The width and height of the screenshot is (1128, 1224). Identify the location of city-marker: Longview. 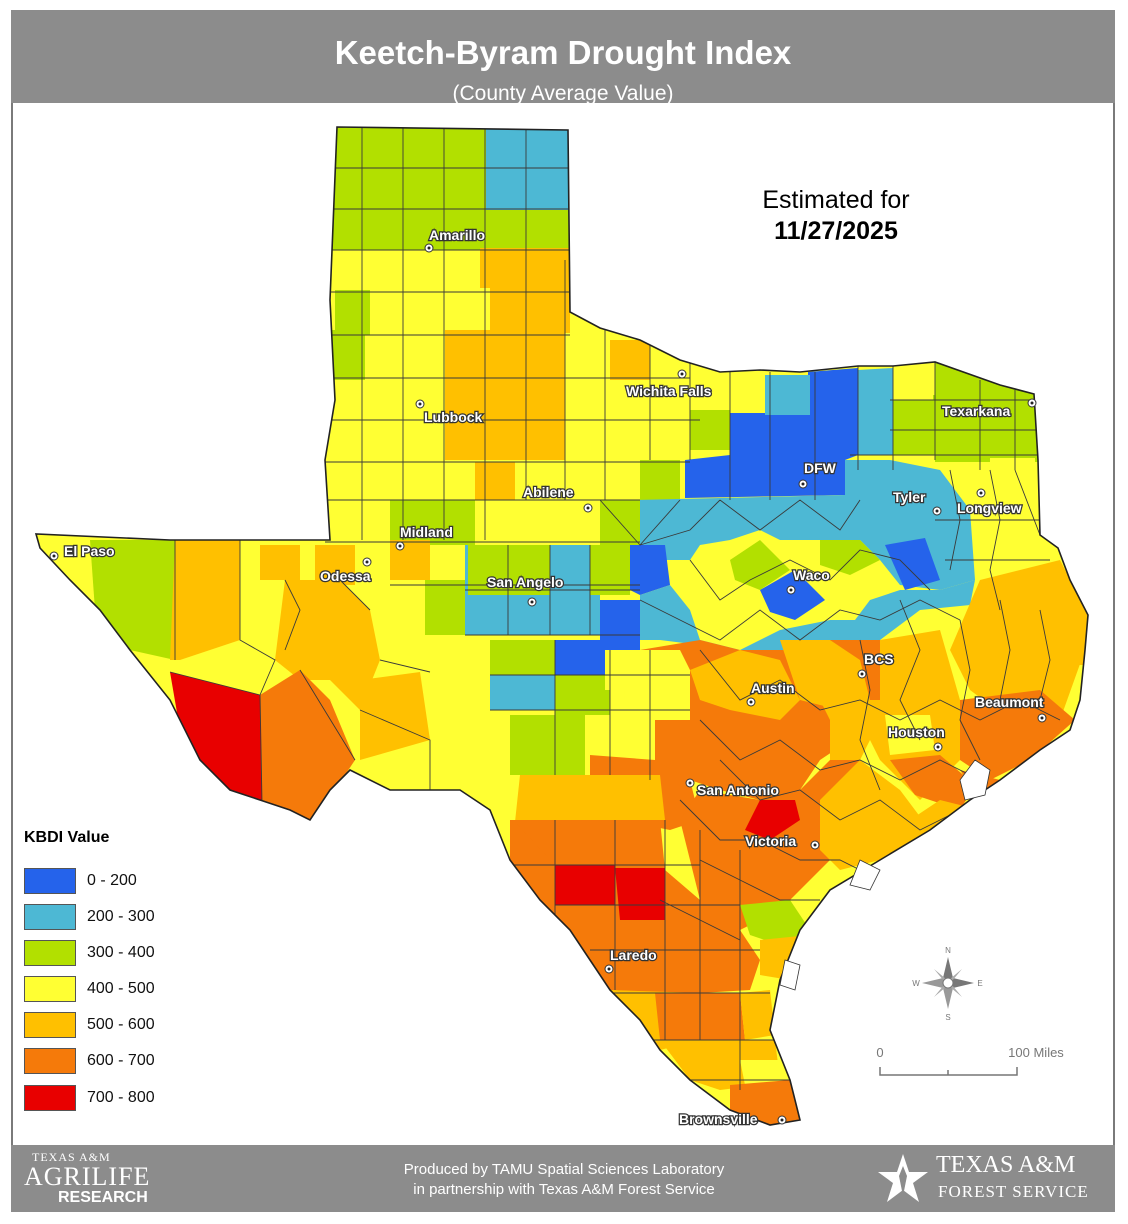
(989, 502).